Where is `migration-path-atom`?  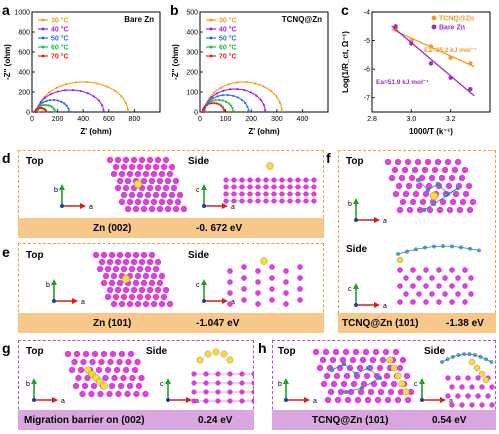 migration-path-atom is located at coordinates (398, 376).